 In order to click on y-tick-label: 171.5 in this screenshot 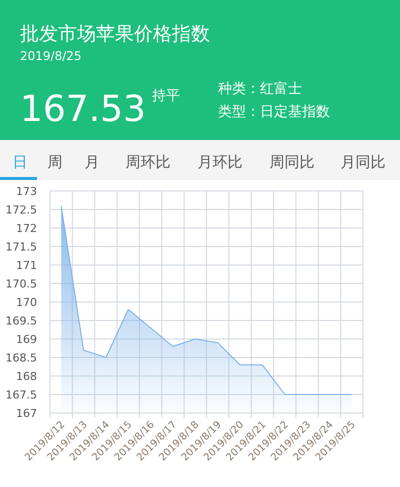, I will do `click(21, 247)`.